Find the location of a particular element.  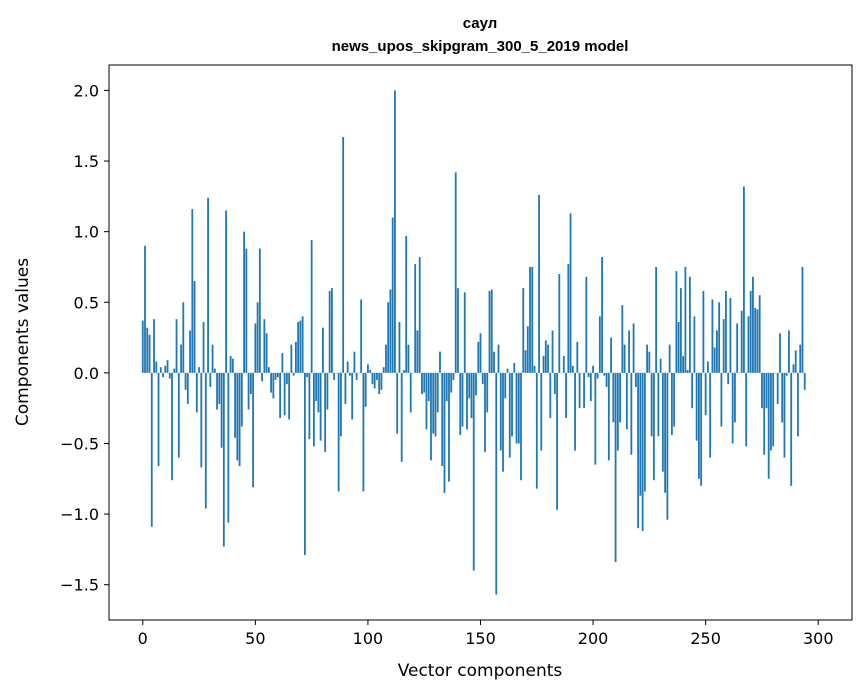

y-tick-label-3: 0.0 is located at coordinates (86, 373).